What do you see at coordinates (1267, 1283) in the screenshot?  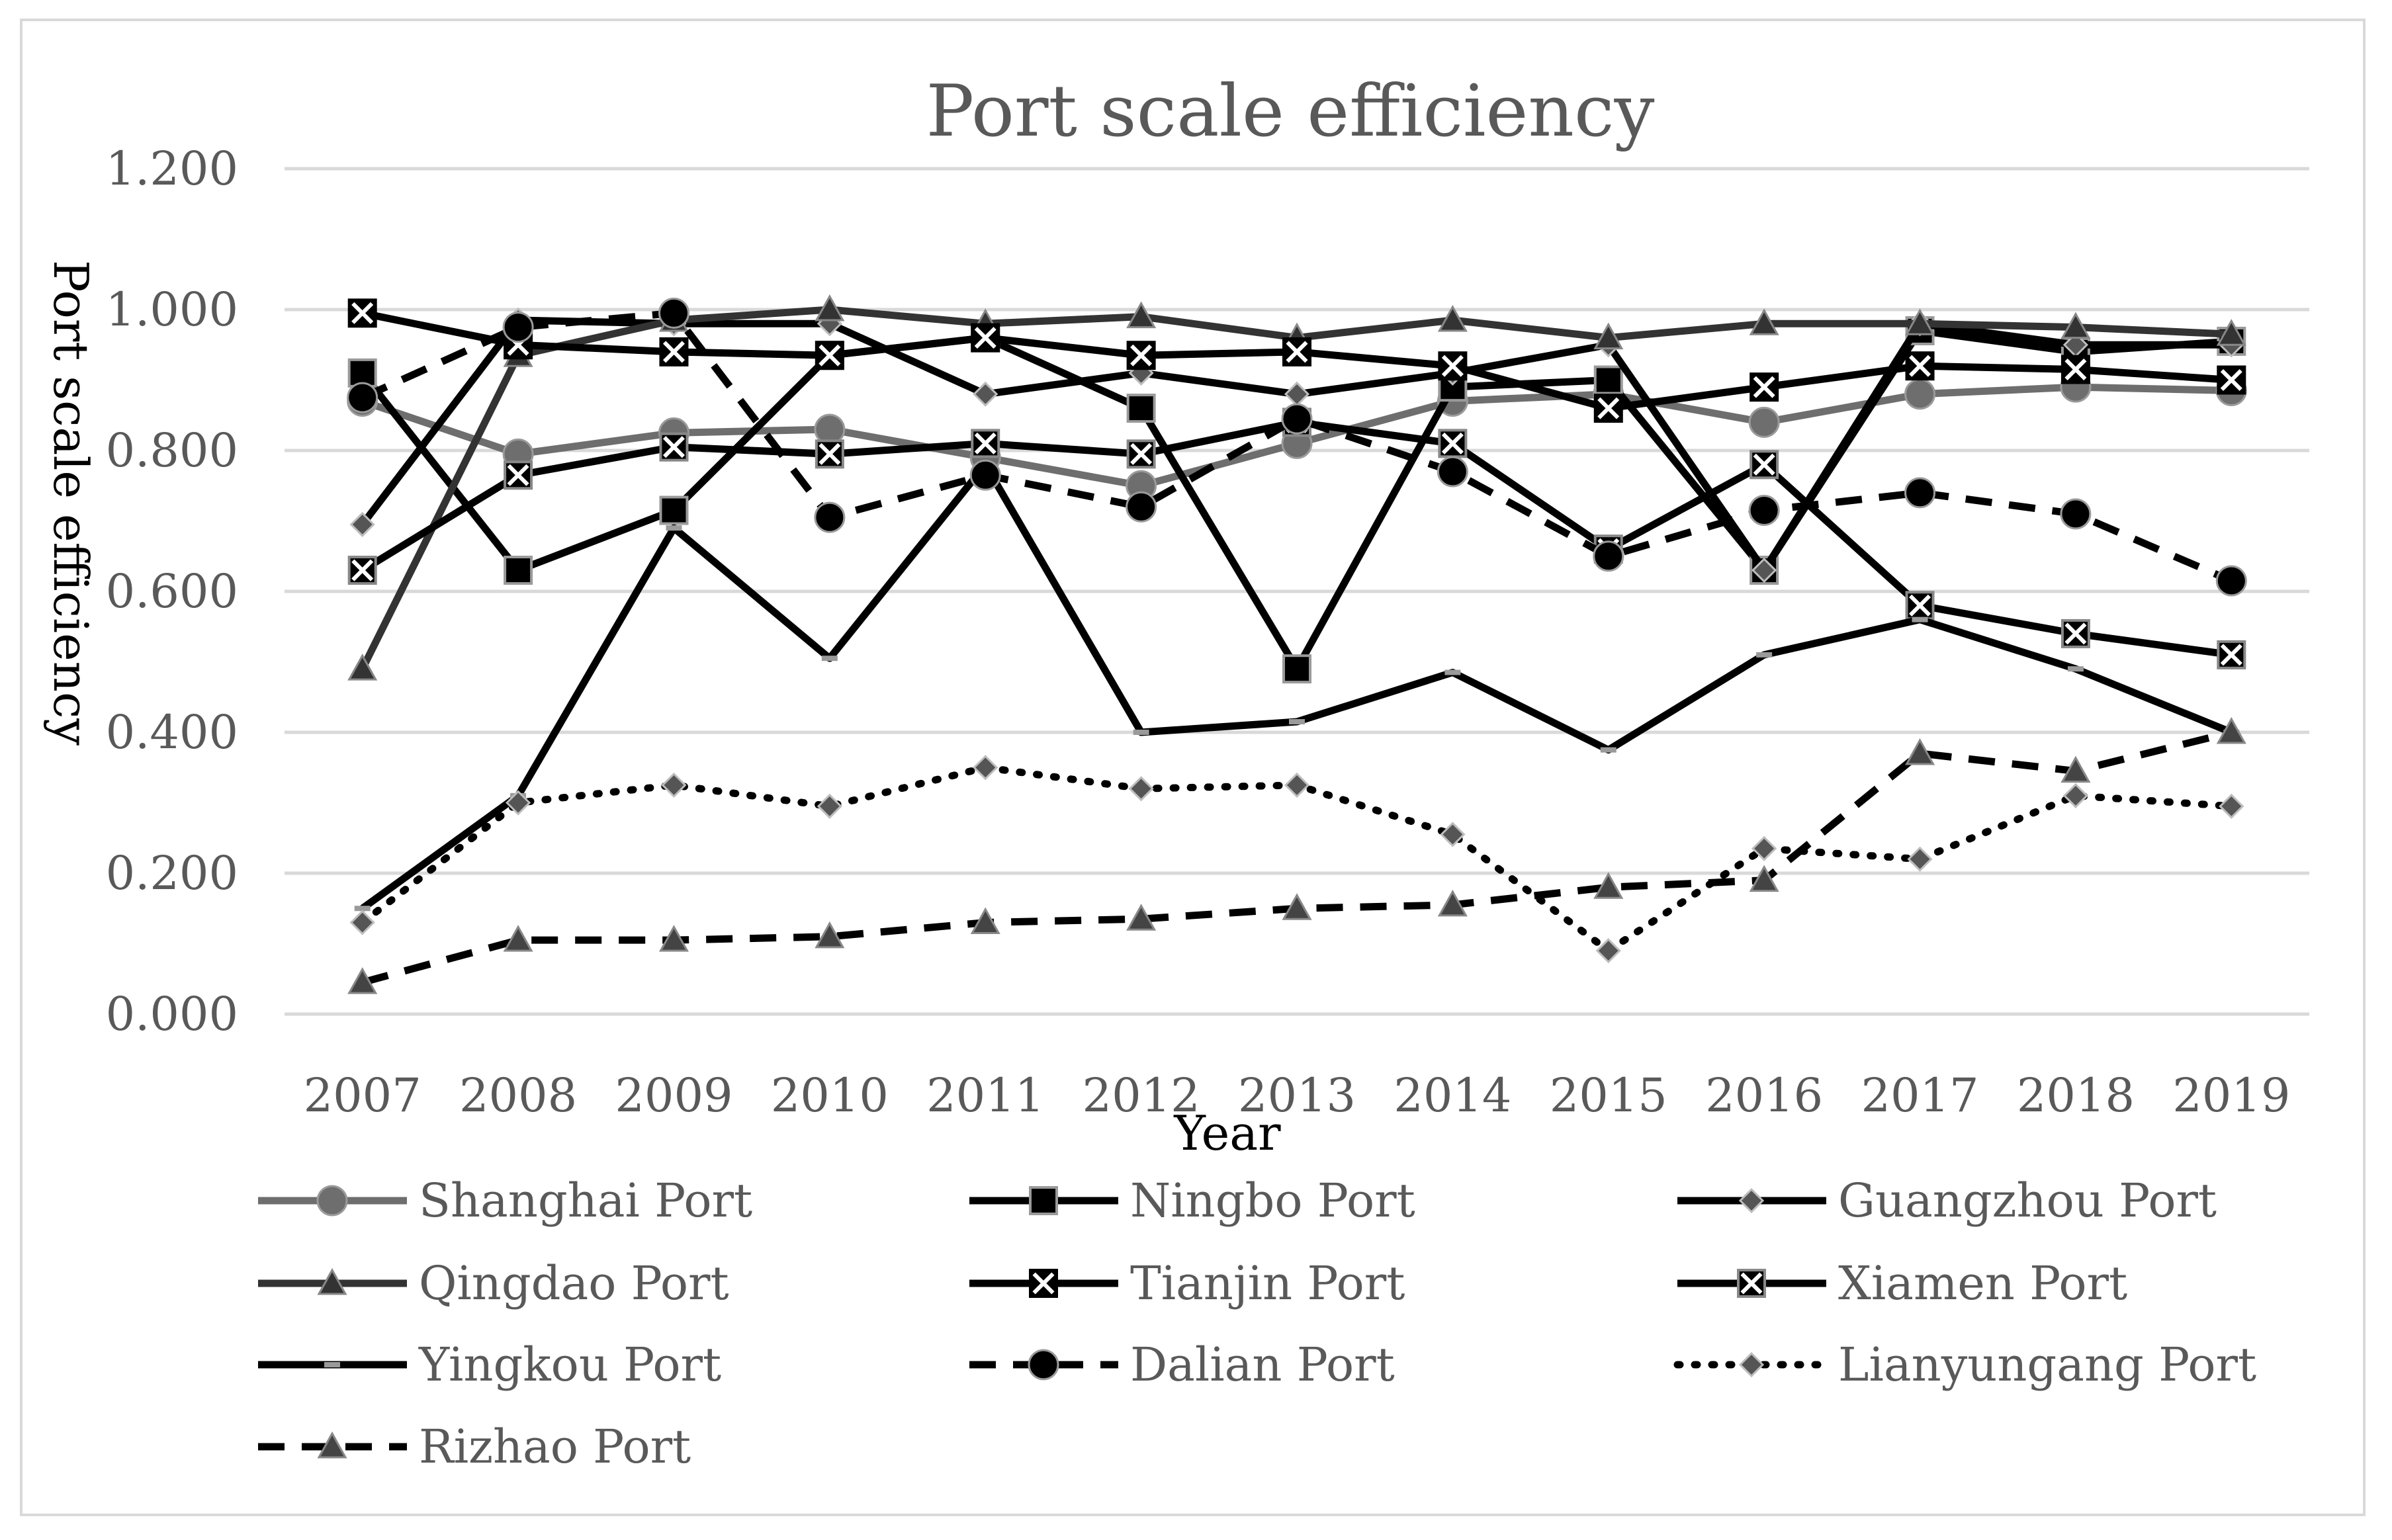 I see `legend-label: Tianjin Port` at bounding box center [1267, 1283].